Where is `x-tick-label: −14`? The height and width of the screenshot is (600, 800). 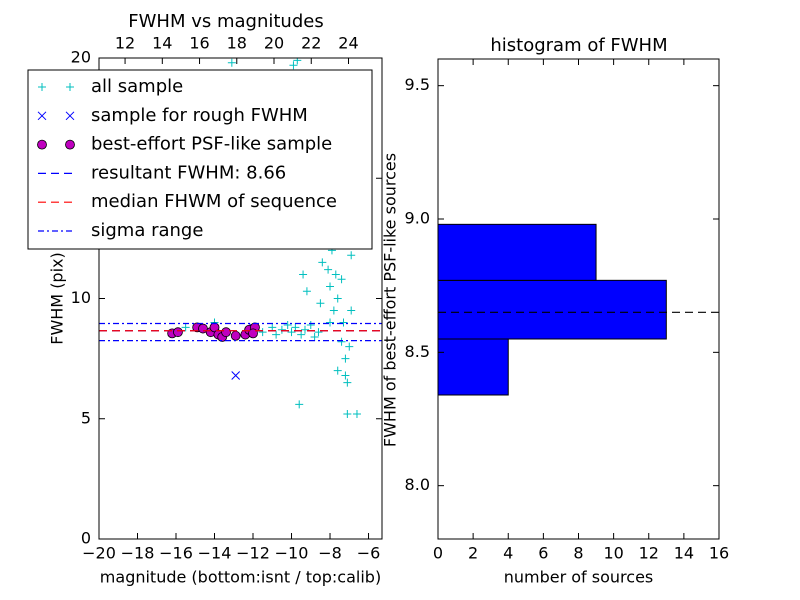 x-tick-label: −14 is located at coordinates (215, 553).